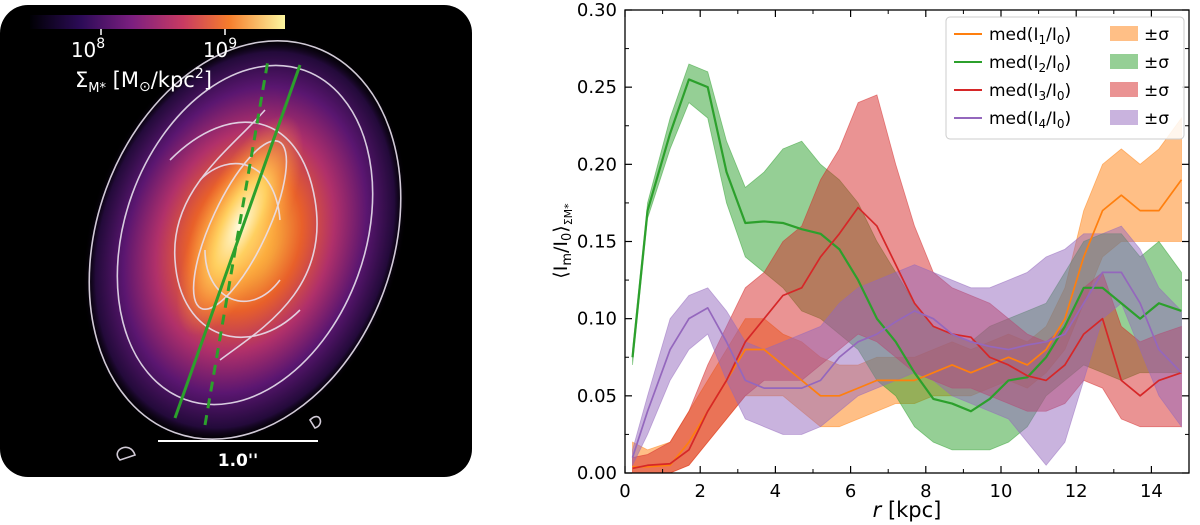 The image size is (1200, 525). I want to click on y-tick-label: 0.30, so click(597, 10).